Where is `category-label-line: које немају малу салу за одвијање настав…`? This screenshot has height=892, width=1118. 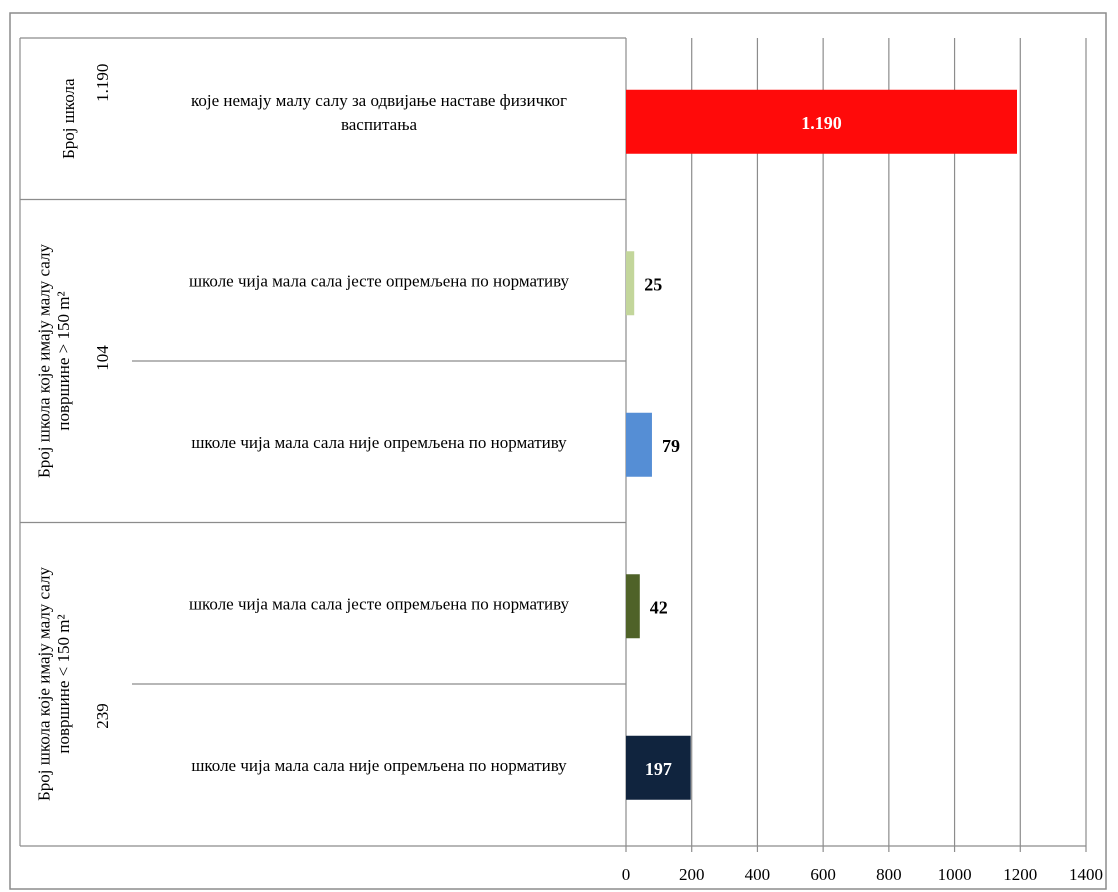
category-label-line: које немају малу салу за одвијање настав… is located at coordinates (379, 100).